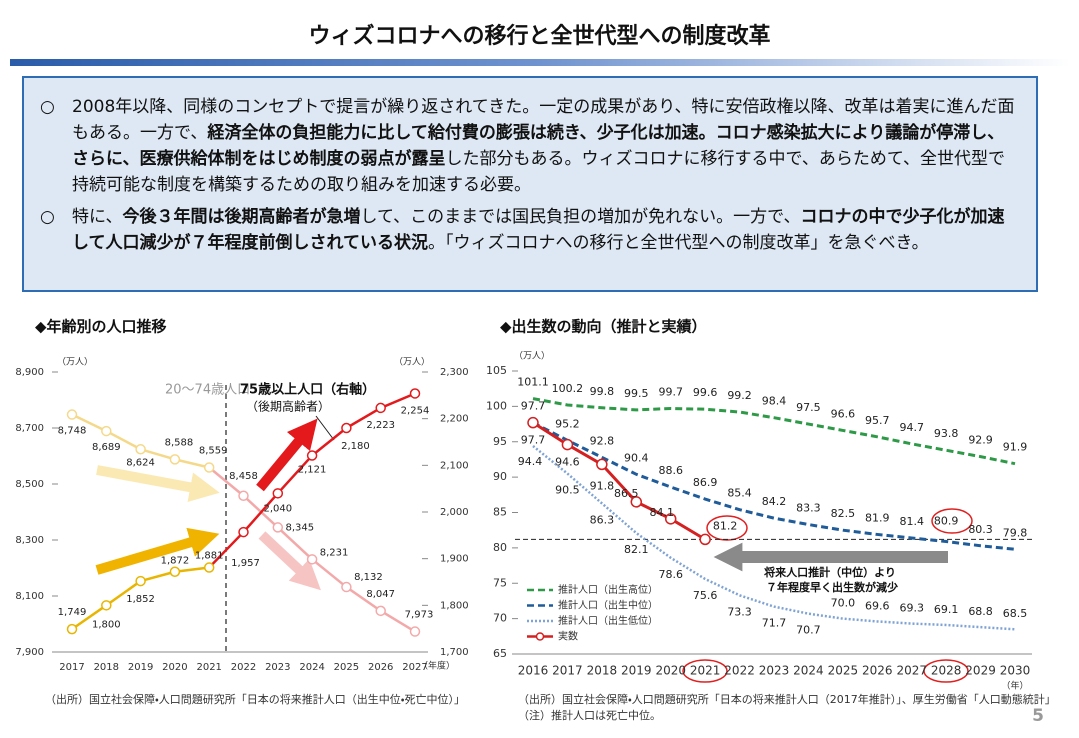 This screenshot has height=738, width=1079. What do you see at coordinates (75, 362) in the screenshot?
I see `axis-unit: （万人）` at bounding box center [75, 362].